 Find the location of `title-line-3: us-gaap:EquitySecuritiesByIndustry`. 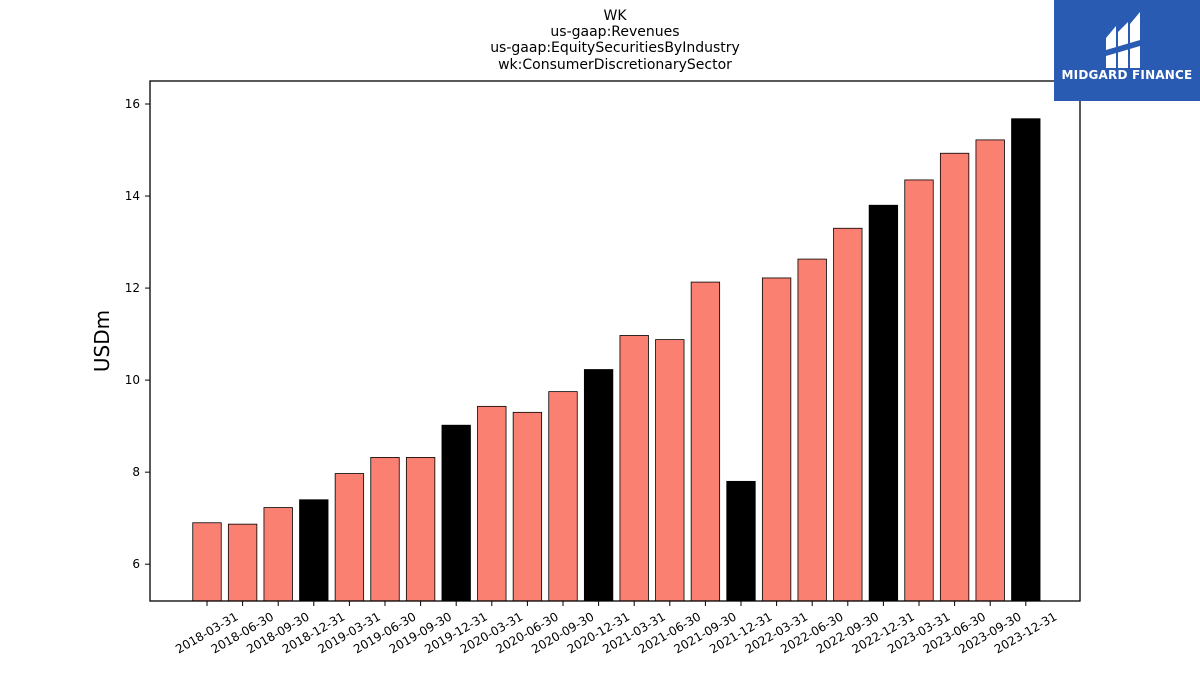

title-line-3: us-gaap:EquitySecuritiesByIndustry is located at coordinates (615, 48).